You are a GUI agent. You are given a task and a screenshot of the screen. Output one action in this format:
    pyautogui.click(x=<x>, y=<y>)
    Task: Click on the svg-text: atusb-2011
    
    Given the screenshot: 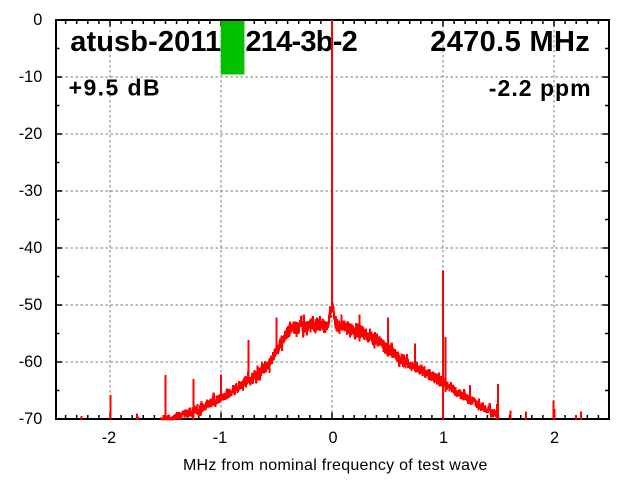 What is the action you would take?
    pyautogui.click(x=145, y=42)
    